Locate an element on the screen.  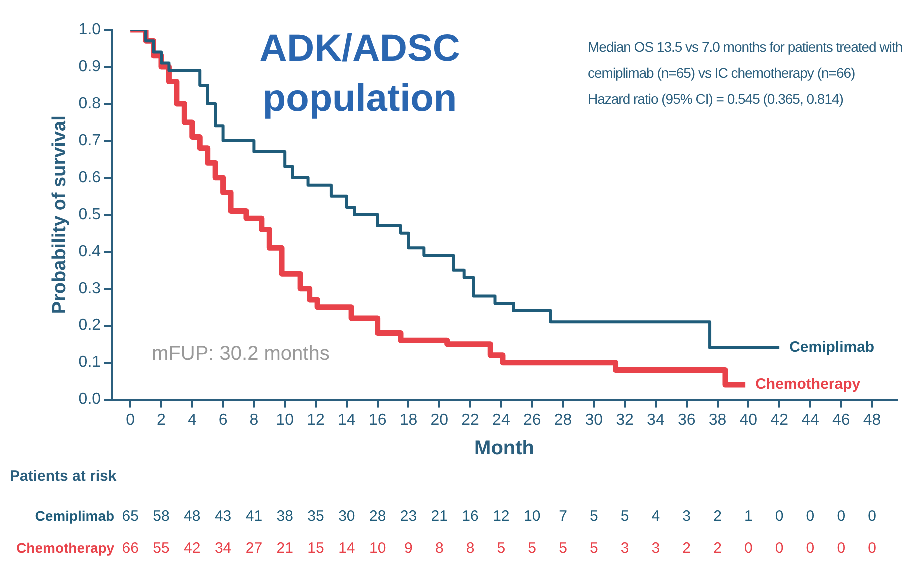
annotation: Median OS 13.5 vs 7.0 months for patients treated with cemiplimab (n=65) vs IC chemotherapy (n=66) is located at coordinates (746, 60).